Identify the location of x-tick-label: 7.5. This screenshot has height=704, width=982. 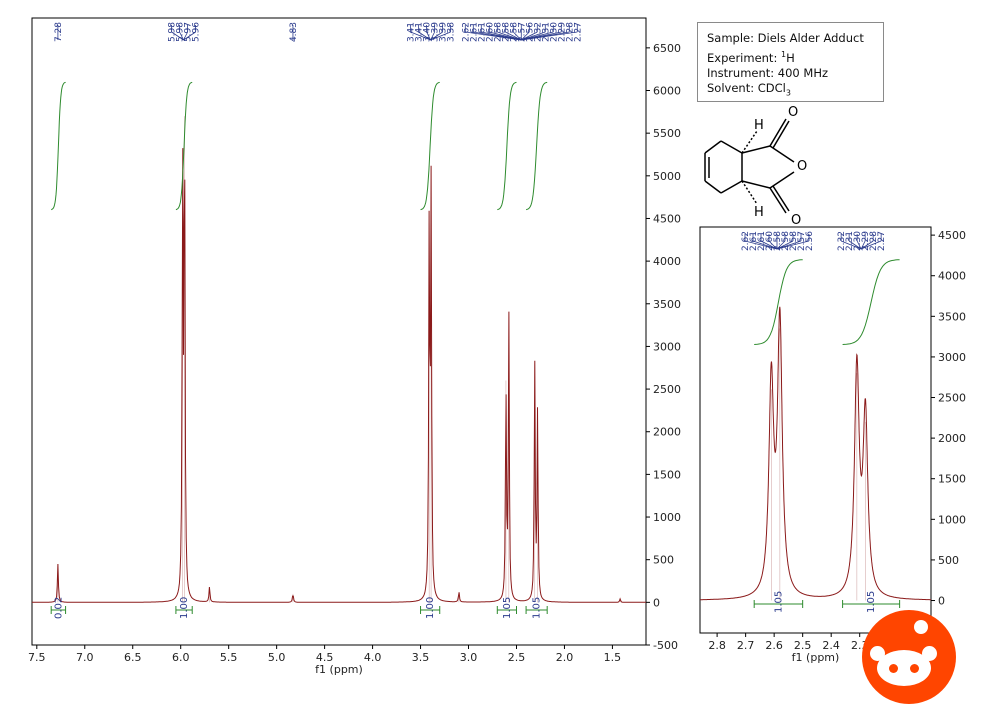
(37, 657).